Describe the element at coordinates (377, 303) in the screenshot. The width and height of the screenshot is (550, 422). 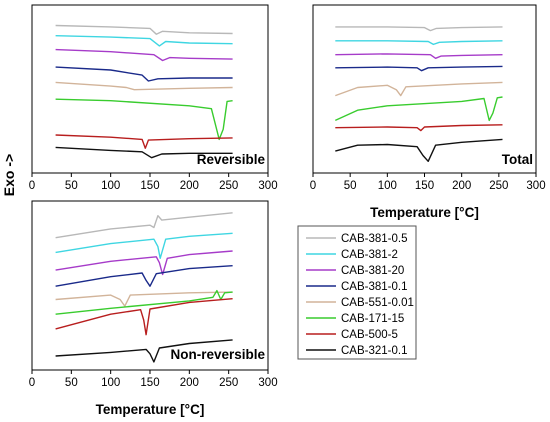
I see `legend-entry-label: CAB-551-0.01` at that location.